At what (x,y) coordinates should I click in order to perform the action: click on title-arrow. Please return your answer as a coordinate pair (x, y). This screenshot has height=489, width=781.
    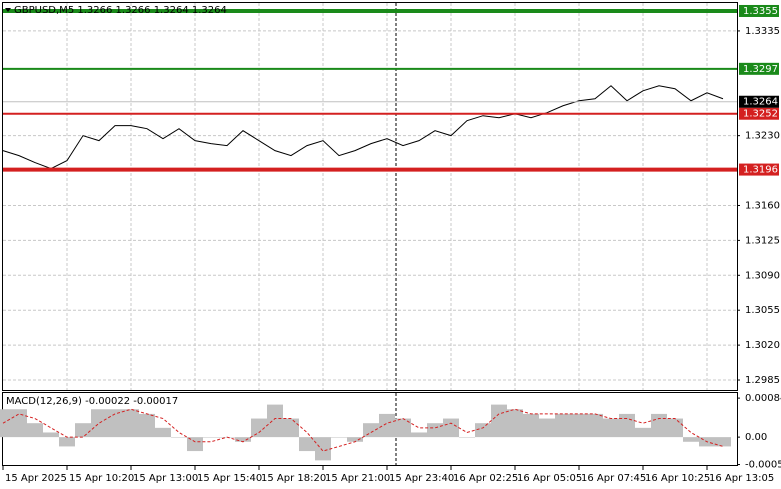
    Looking at the image, I should click on (8, 10).